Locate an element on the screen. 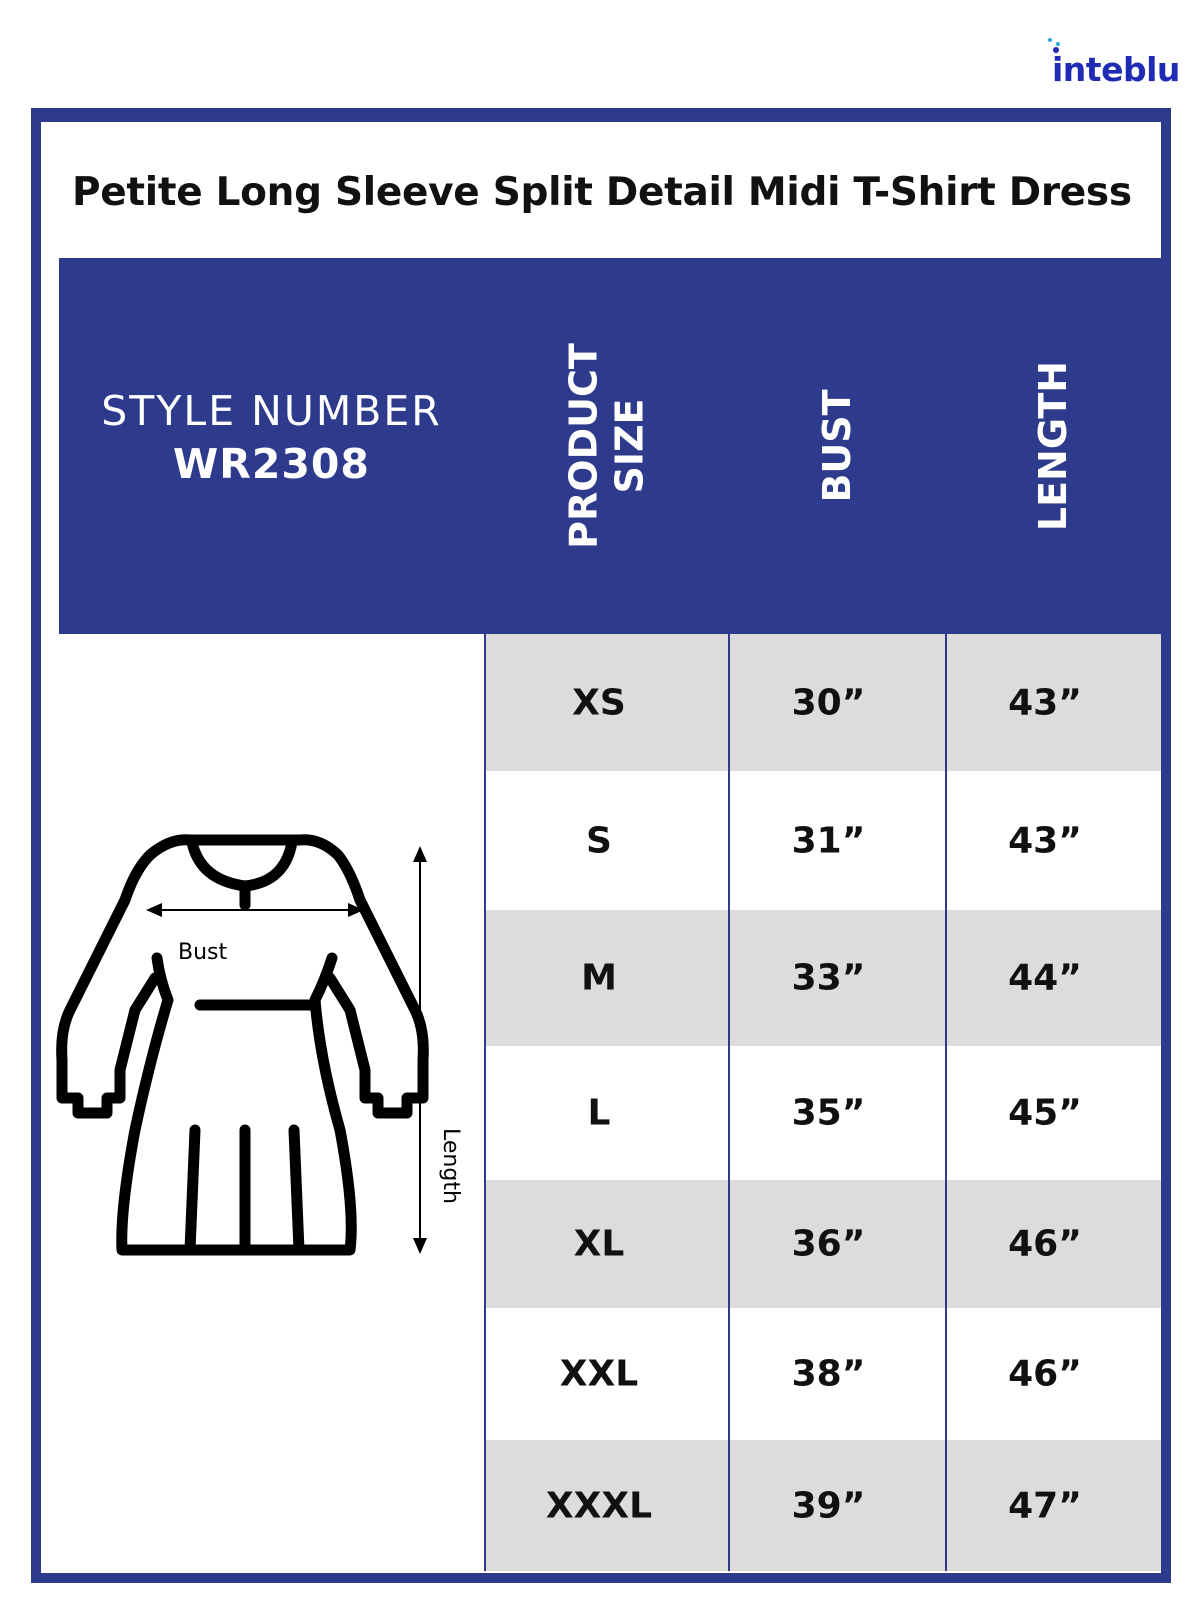  table-row: XS 30” 43” is located at coordinates (823, 702).